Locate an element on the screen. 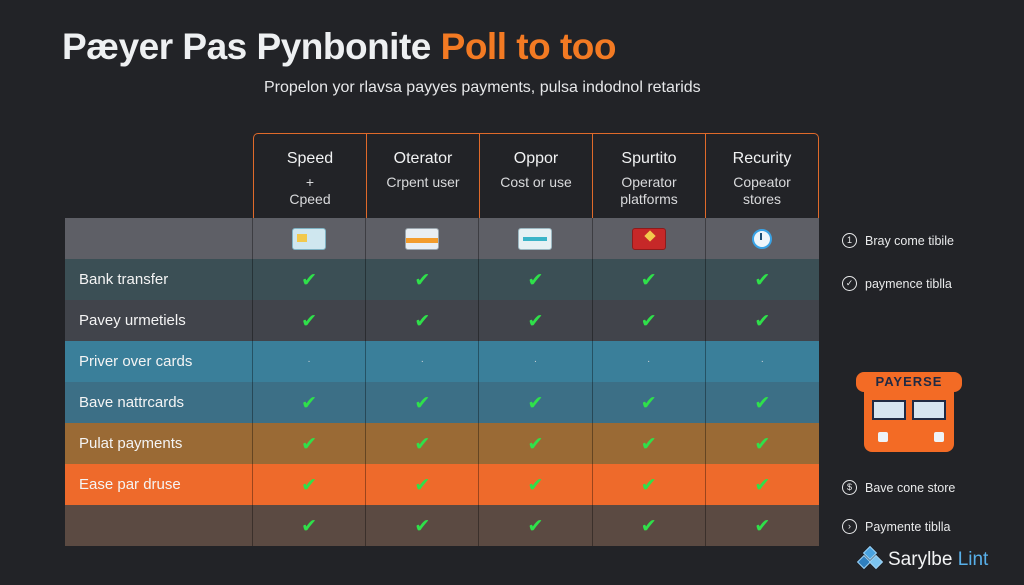 The image size is (1024, 585). row-label: Bave nattrcards is located at coordinates (159, 402).